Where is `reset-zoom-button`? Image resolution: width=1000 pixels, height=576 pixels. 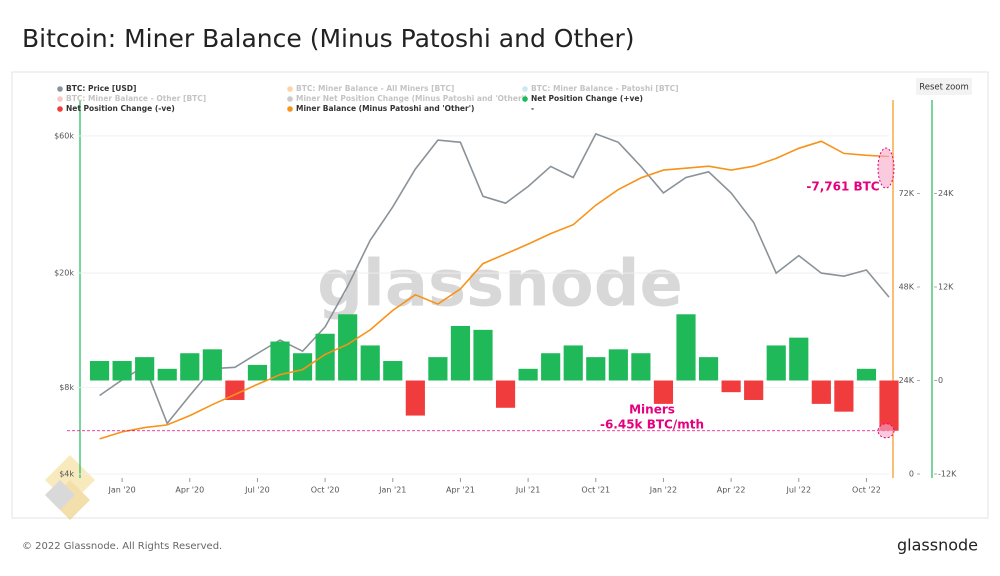
reset-zoom-button is located at coordinates (944, 86).